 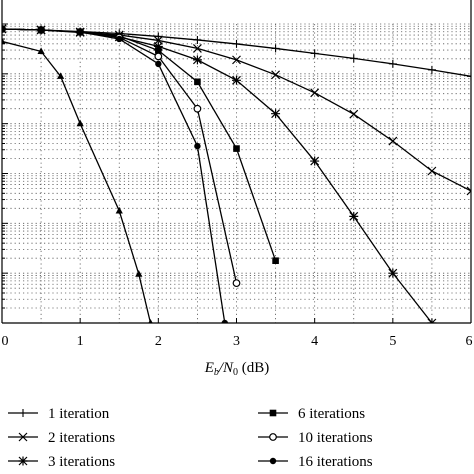 I want to click on legend-label: 10 iterations, so click(x=335, y=438).